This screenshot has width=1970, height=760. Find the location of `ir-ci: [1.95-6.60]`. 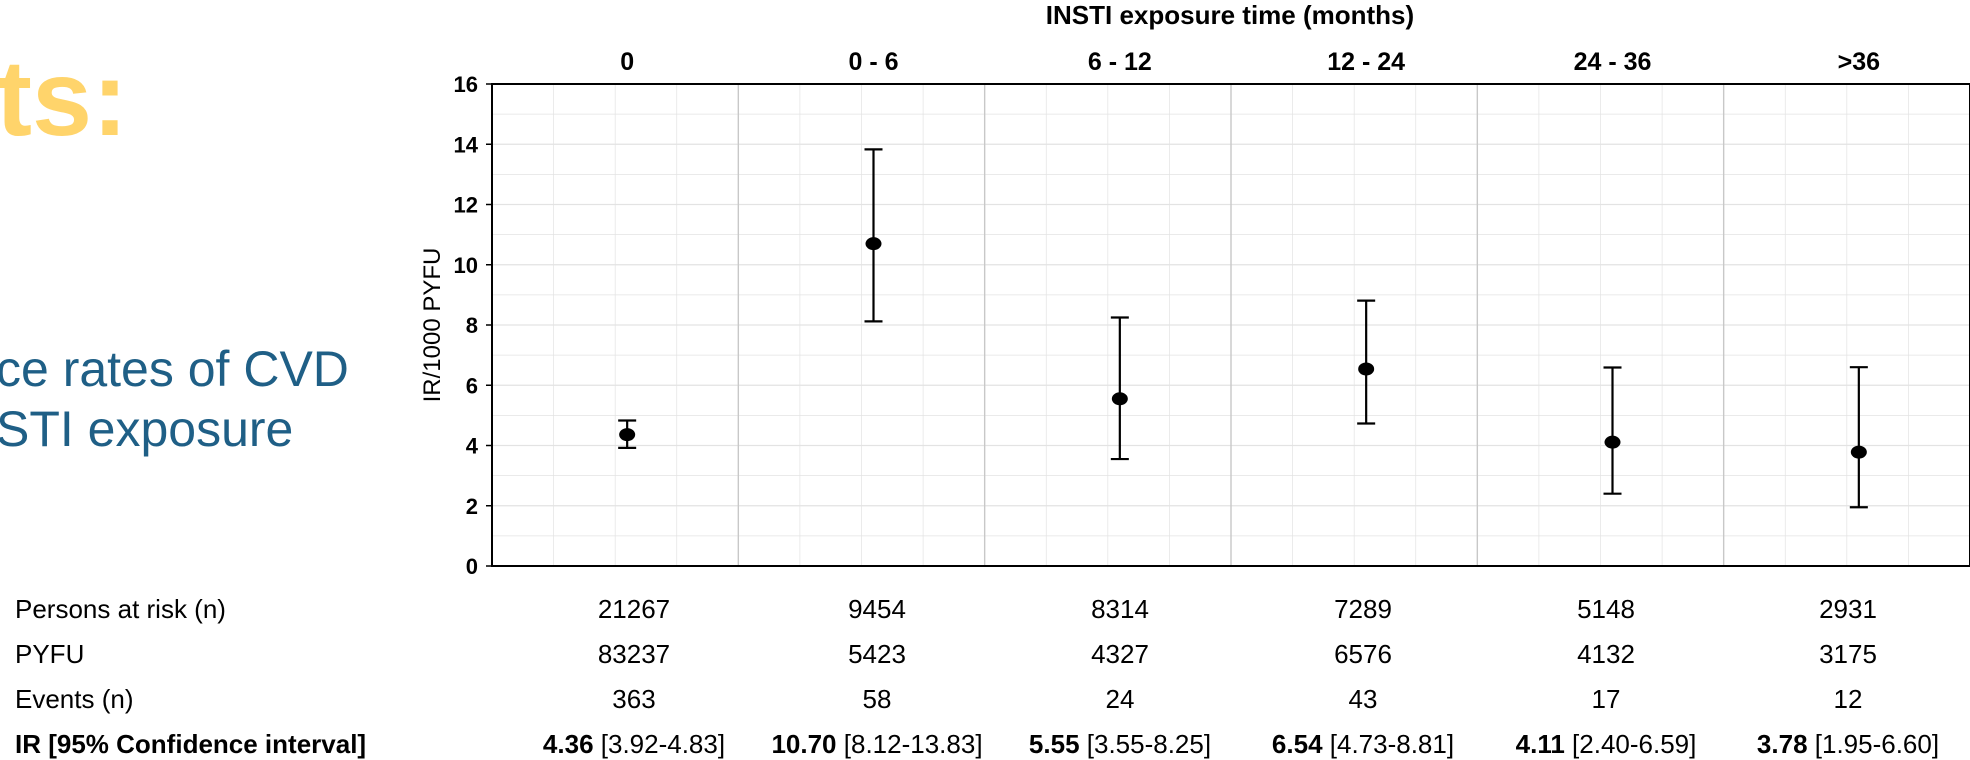

ir-ci: [1.95-6.60] is located at coordinates (1877, 744).